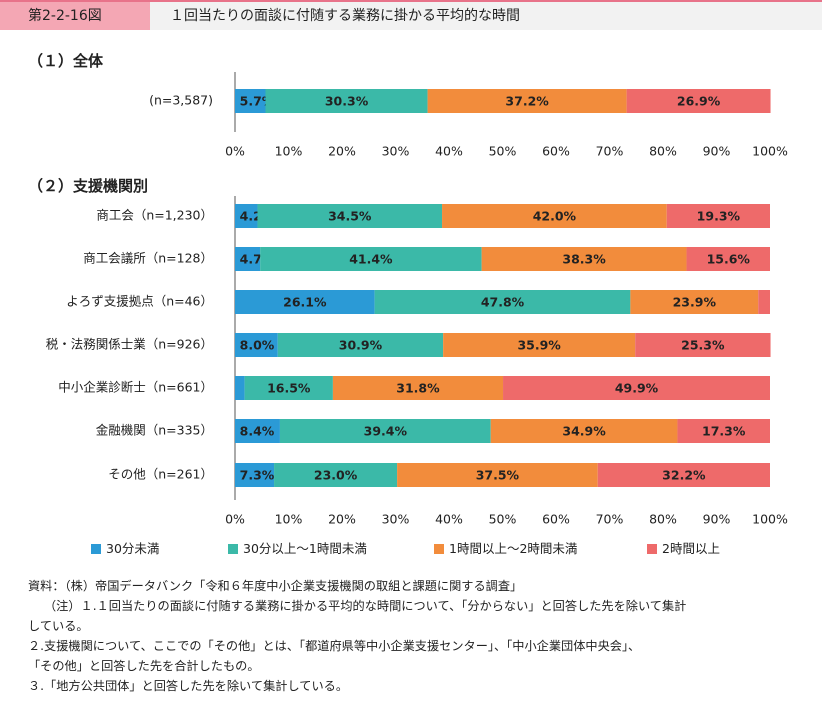 The height and width of the screenshot is (710, 822). Describe the element at coordinates (132, 548) in the screenshot. I see `legend-label-0: 30分未満` at that location.